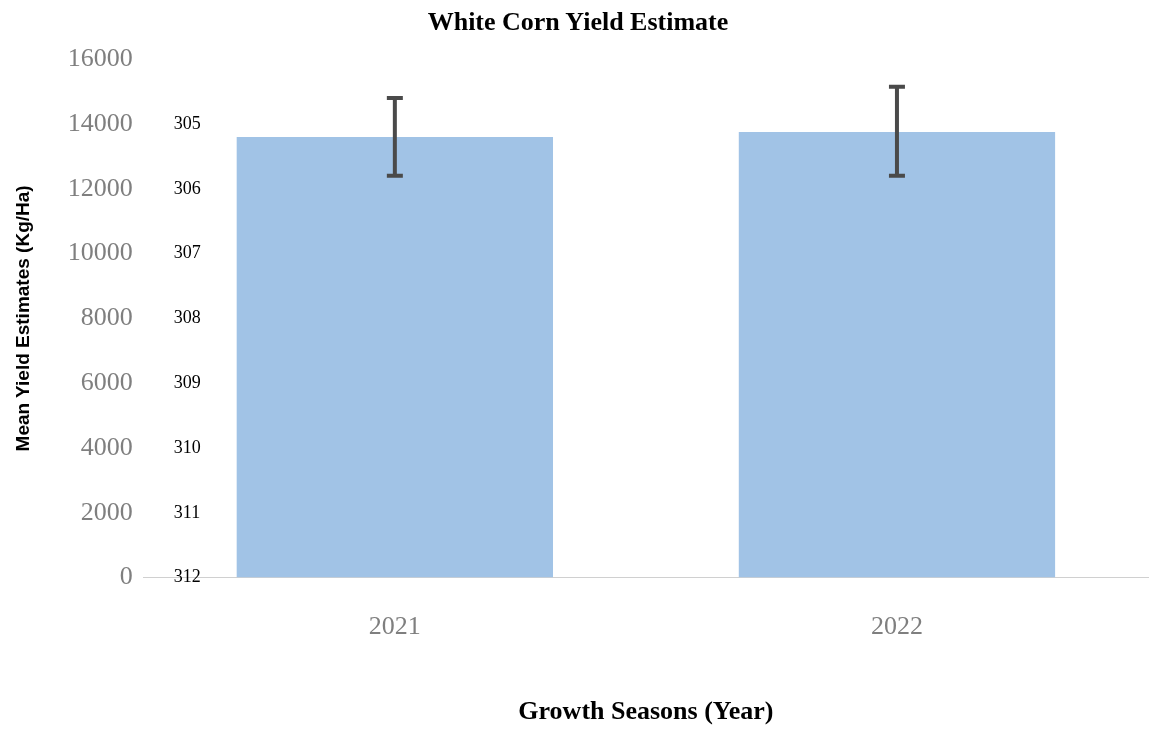 The width and height of the screenshot is (1166, 740). What do you see at coordinates (100, 58) in the screenshot?
I see `y-tick-label: 16000` at bounding box center [100, 58].